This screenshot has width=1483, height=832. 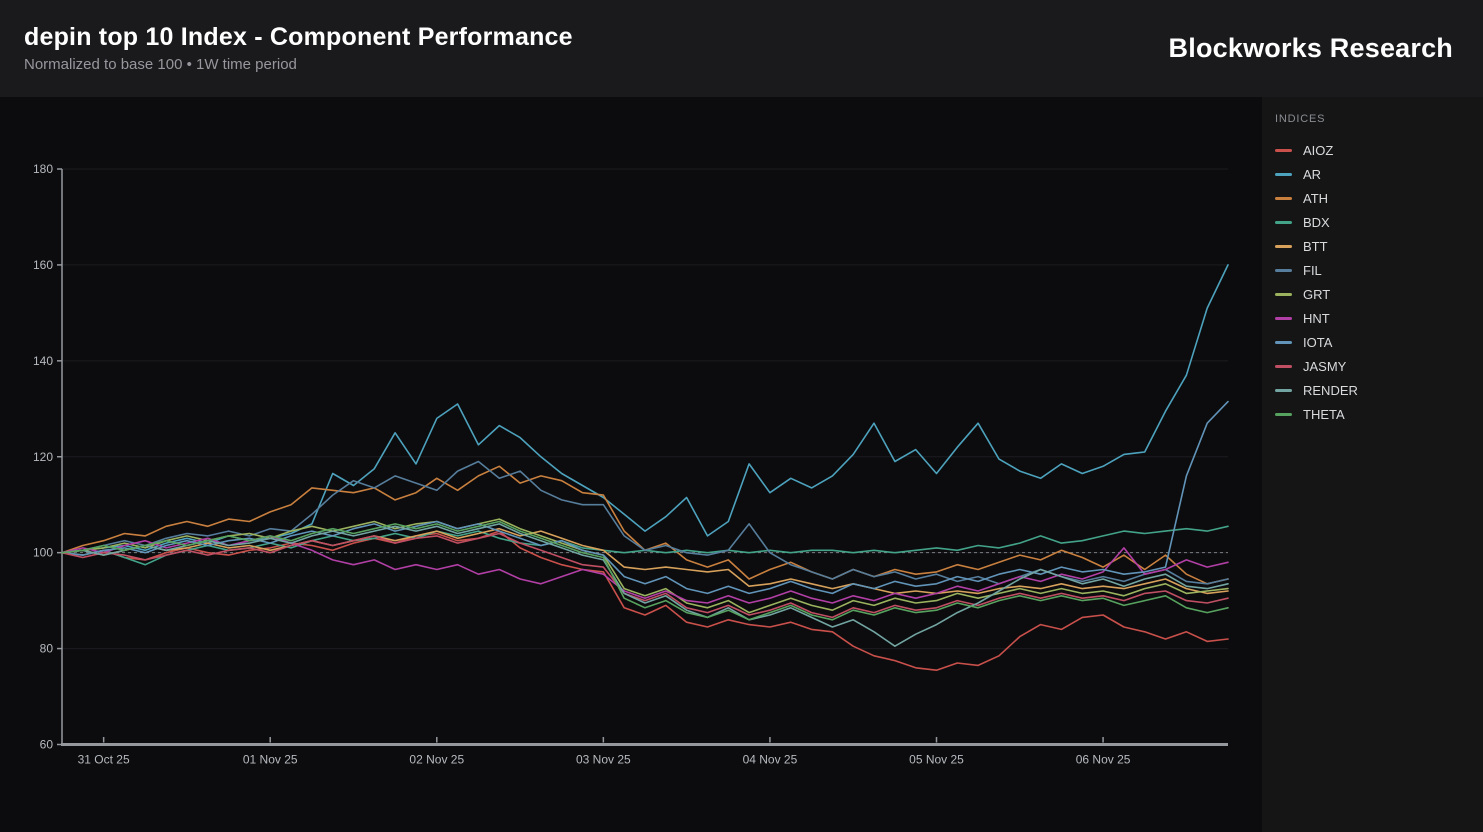 I want to click on svg-text: 100, so click(x=43, y=553).